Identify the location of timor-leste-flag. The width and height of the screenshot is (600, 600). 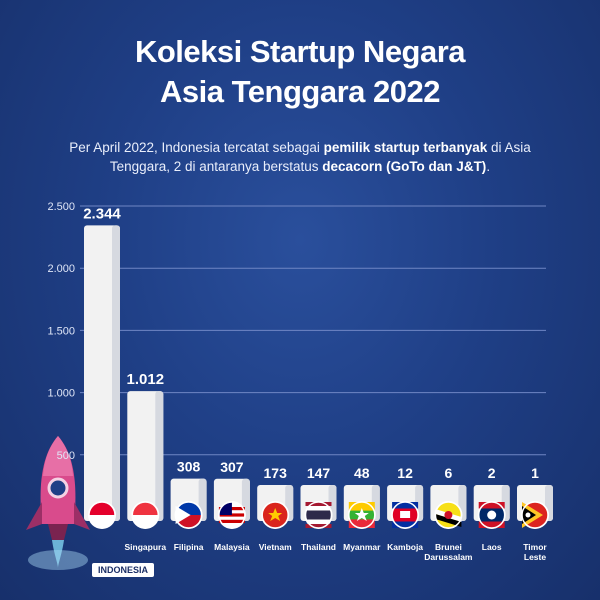
(528, 515).